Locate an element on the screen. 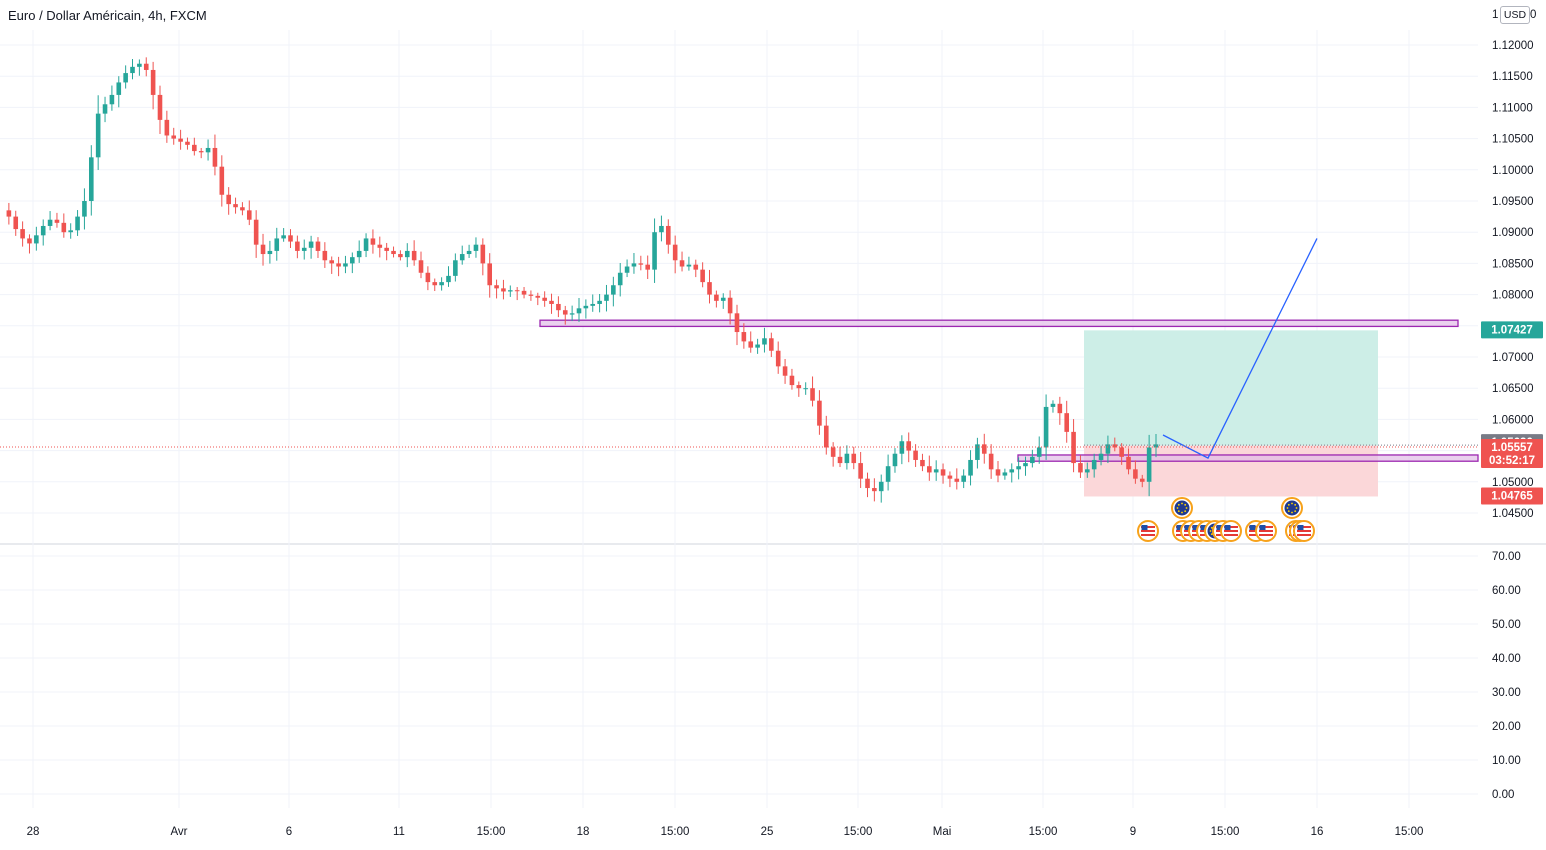 This screenshot has width=1546, height=850. target-price-label-text: 1.07427 is located at coordinates (1512, 330).